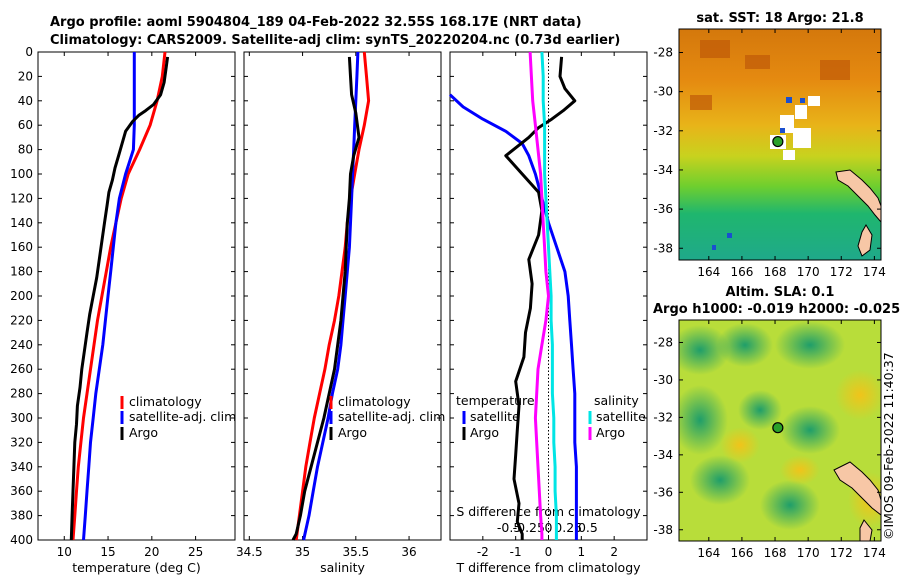 Image resolution: width=900 pixels, height=580 pixels. I want to click on imos-stamp: ©IMOS 09-Feb-2022 11:40:37, so click(888, 446).